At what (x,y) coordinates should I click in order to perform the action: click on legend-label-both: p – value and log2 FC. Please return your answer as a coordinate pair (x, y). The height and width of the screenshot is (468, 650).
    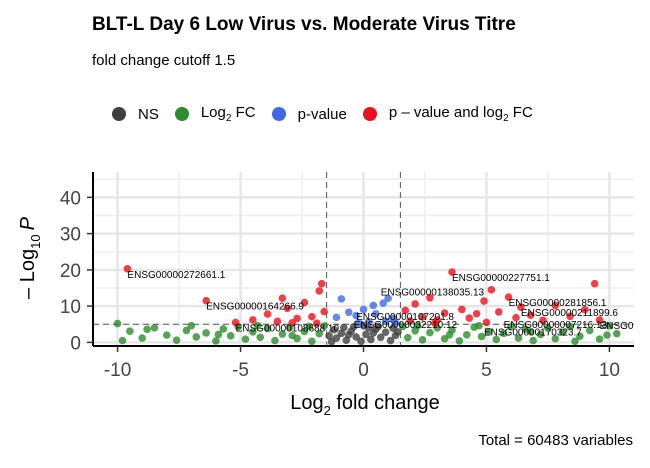
    Looking at the image, I should click on (460, 114).